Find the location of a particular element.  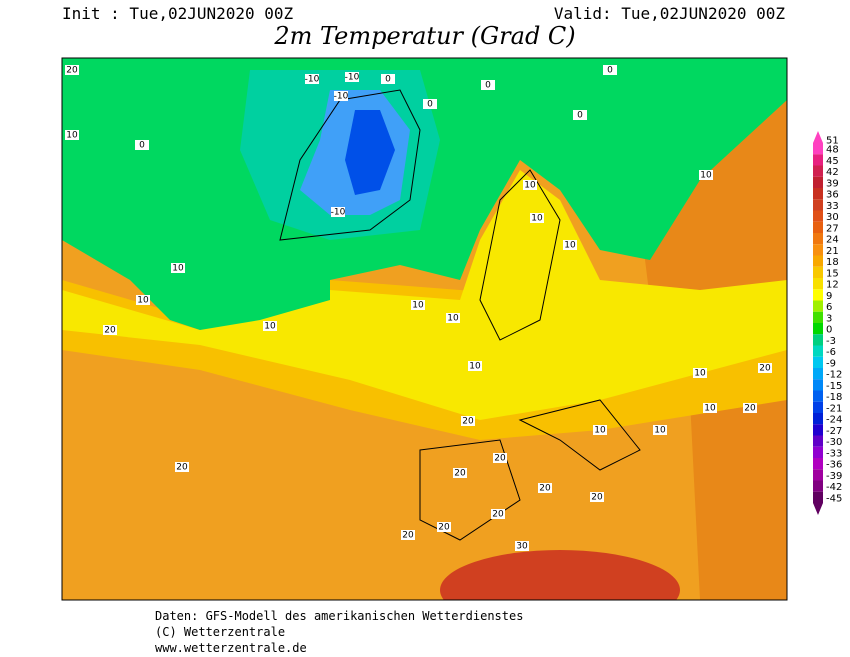

colorbar-label: 3 is located at coordinates (829, 318).